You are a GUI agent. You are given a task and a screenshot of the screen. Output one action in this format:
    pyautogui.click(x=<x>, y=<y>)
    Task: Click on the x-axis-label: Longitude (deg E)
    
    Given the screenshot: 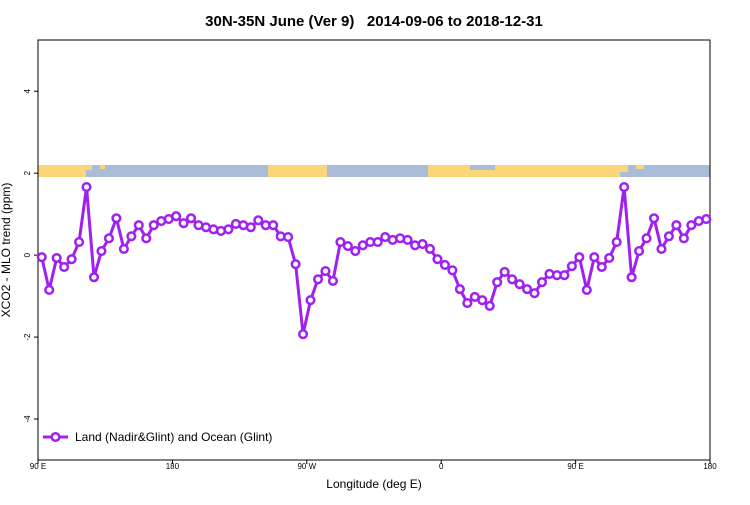 What is the action you would take?
    pyautogui.click(x=373, y=484)
    